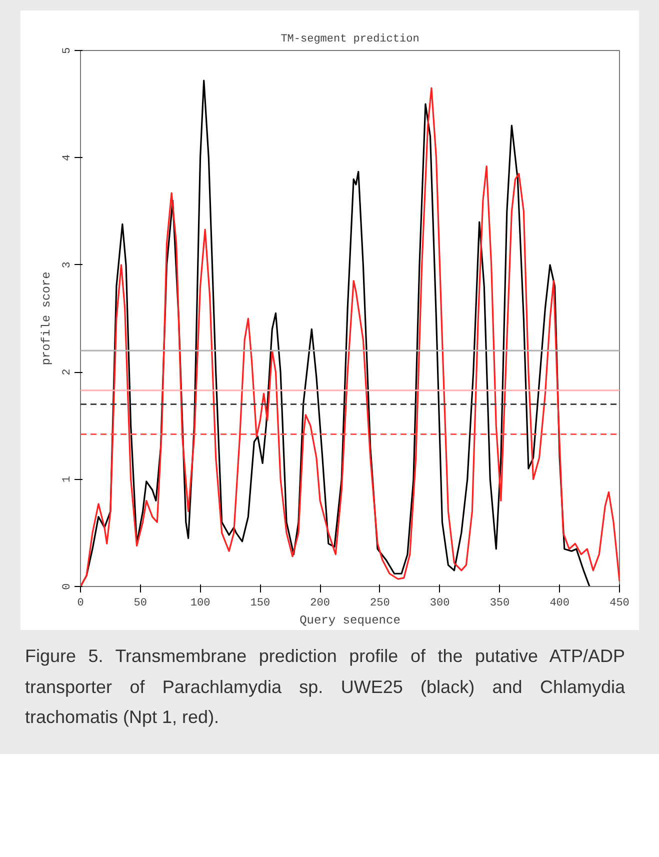 This screenshot has width=659, height=857. Describe the element at coordinates (440, 604) in the screenshot. I see `x-tick-label: 300` at that location.